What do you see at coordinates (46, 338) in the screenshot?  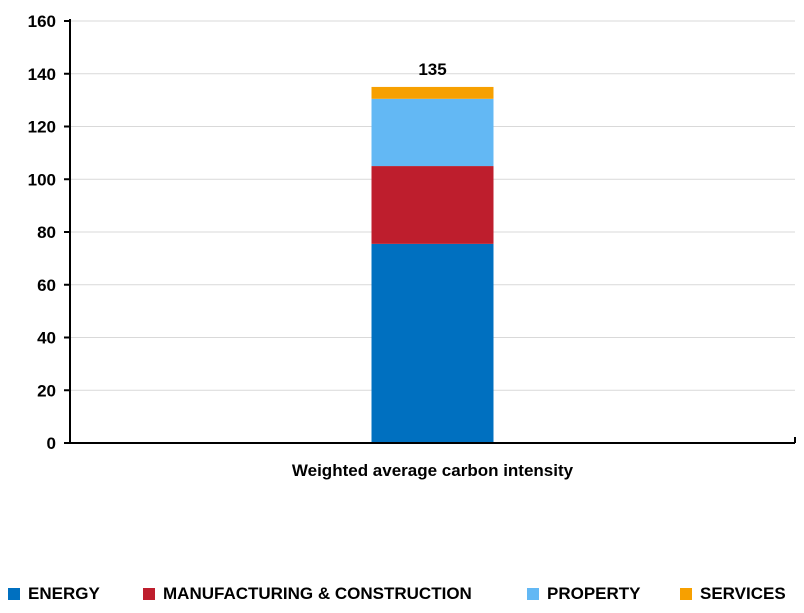 I see `y-tick-label: 40` at bounding box center [46, 338].